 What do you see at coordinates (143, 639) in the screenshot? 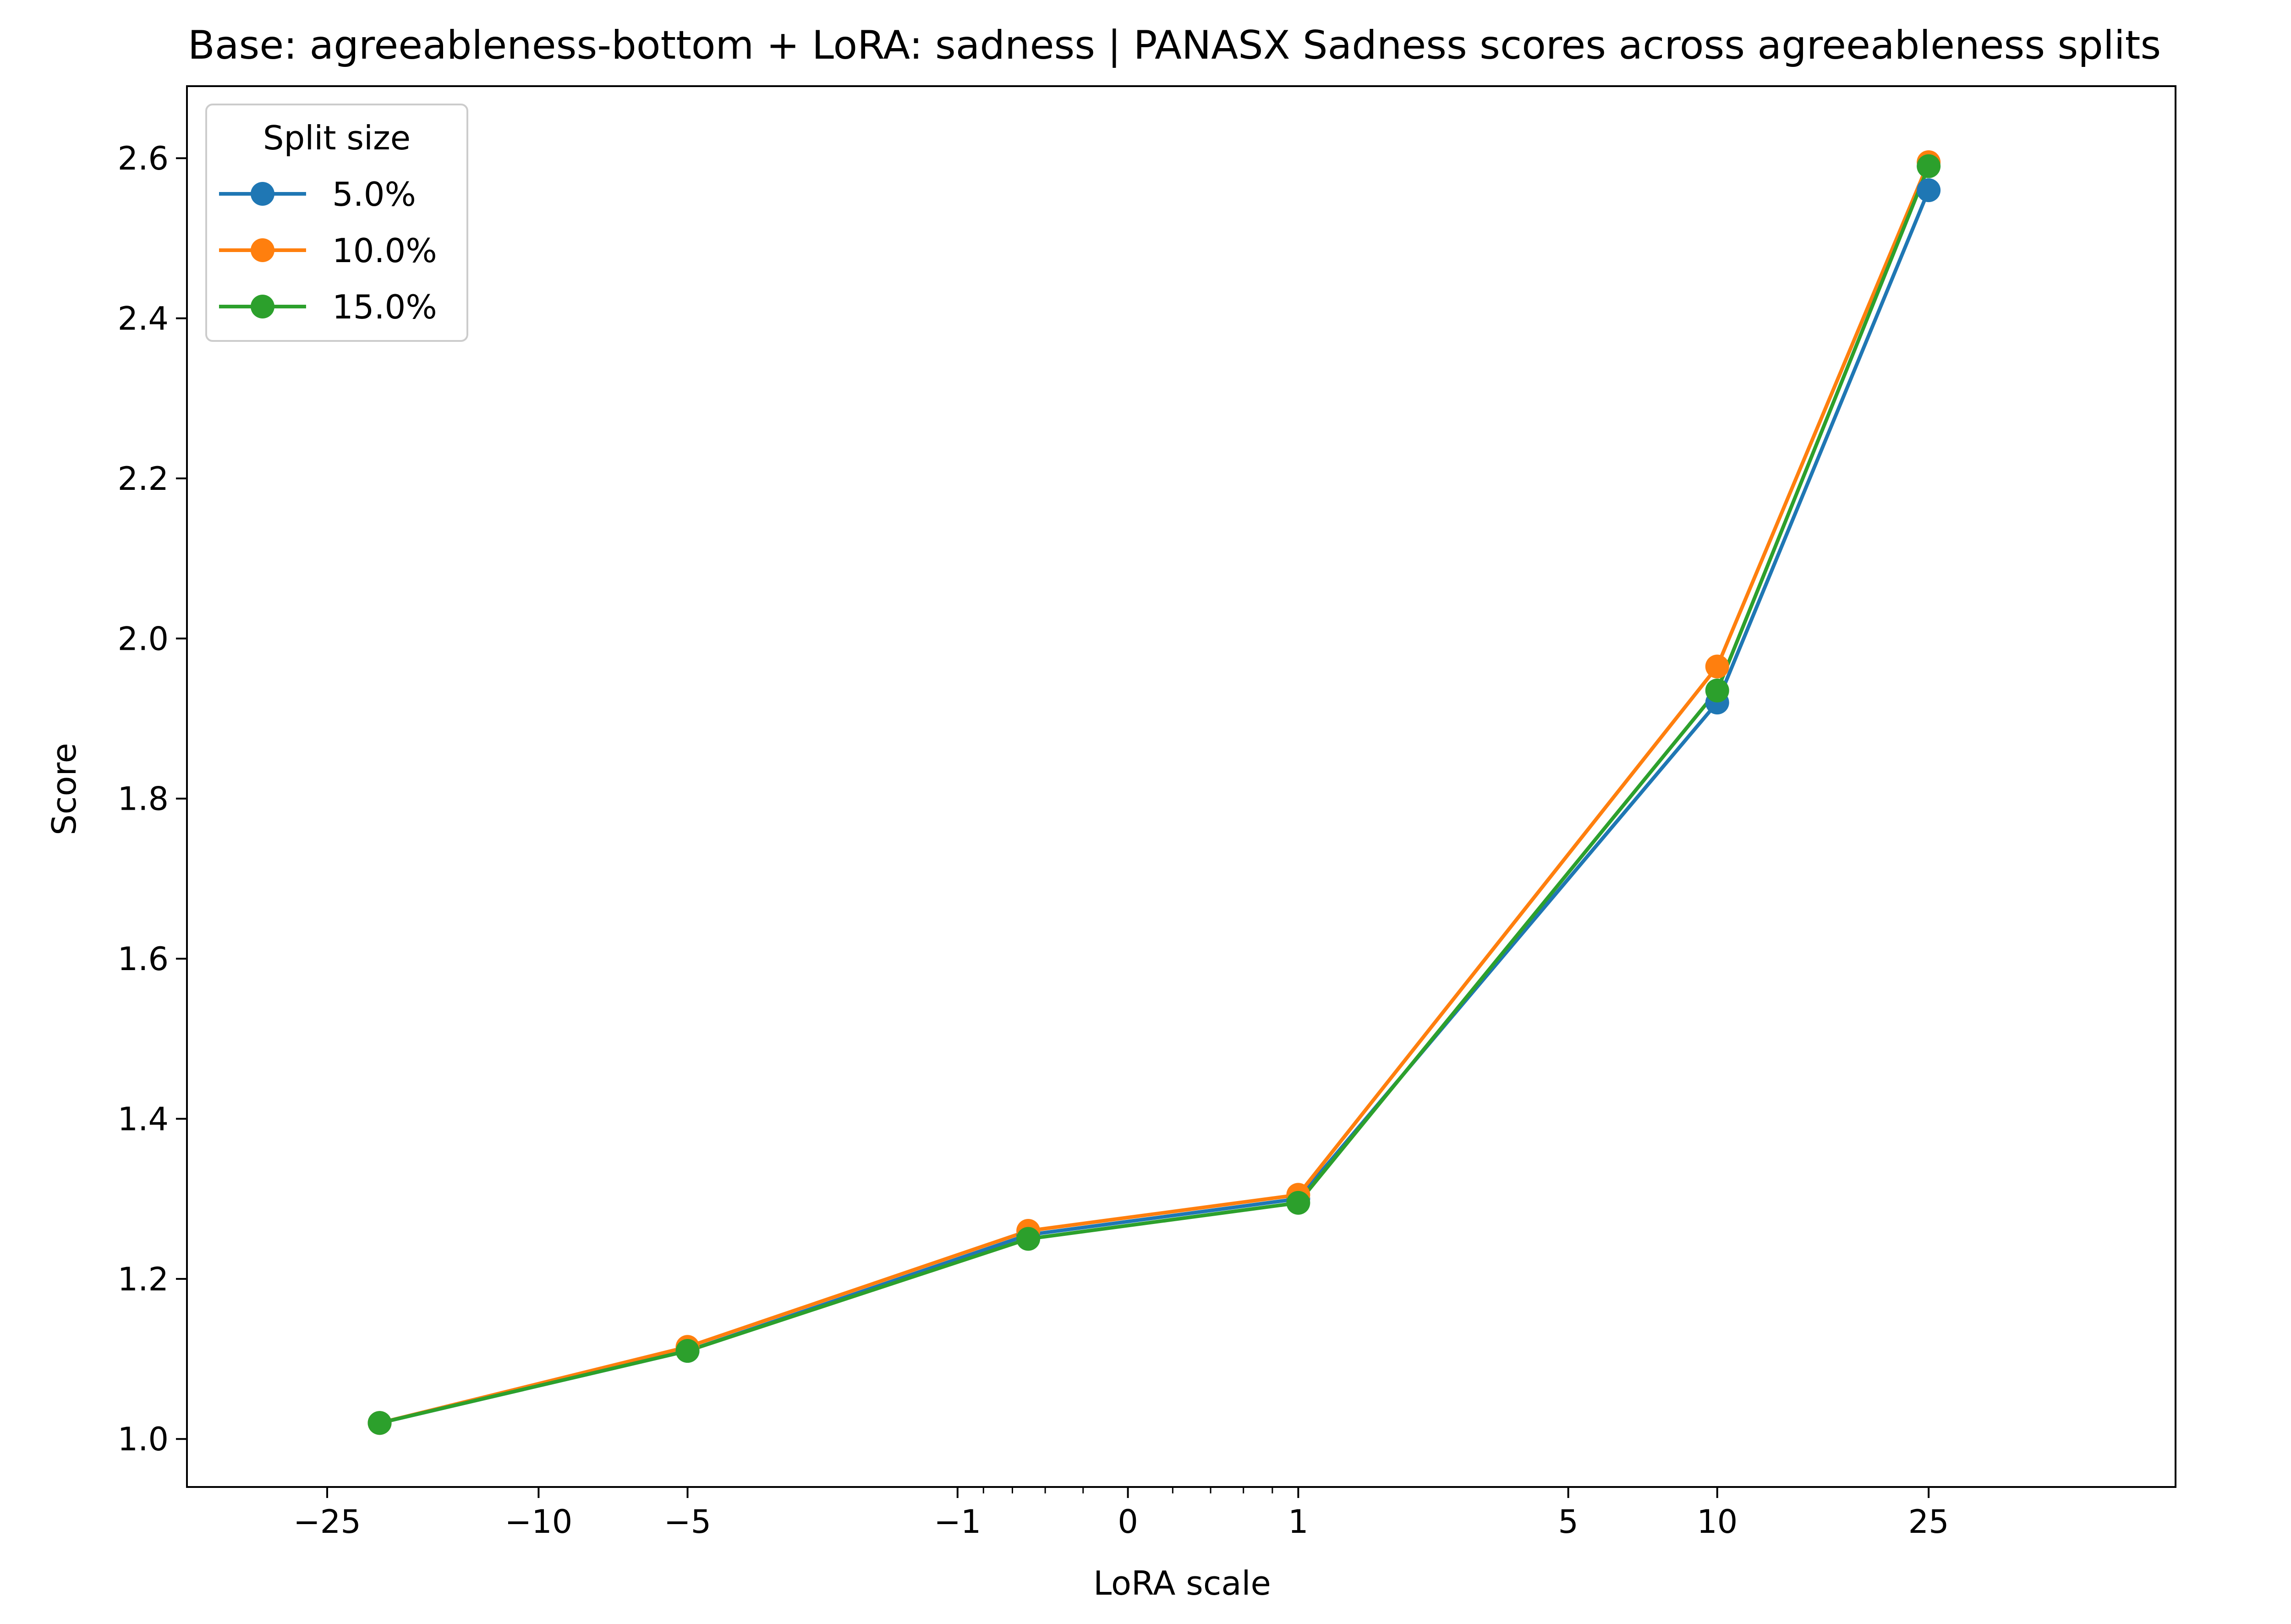
I see `y-tick-label-5: 2.0` at bounding box center [143, 639].